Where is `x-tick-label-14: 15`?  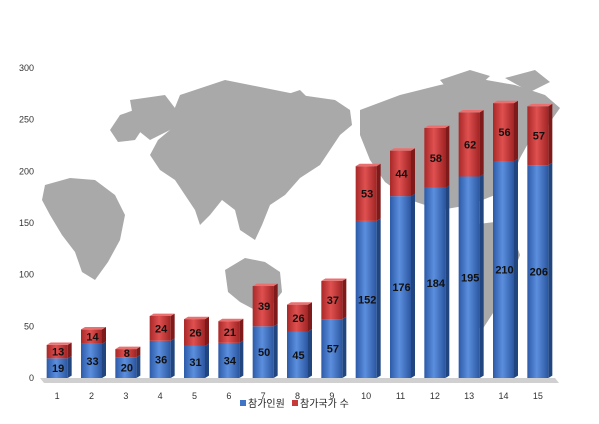 x-tick-label-14: 15 is located at coordinates (538, 396).